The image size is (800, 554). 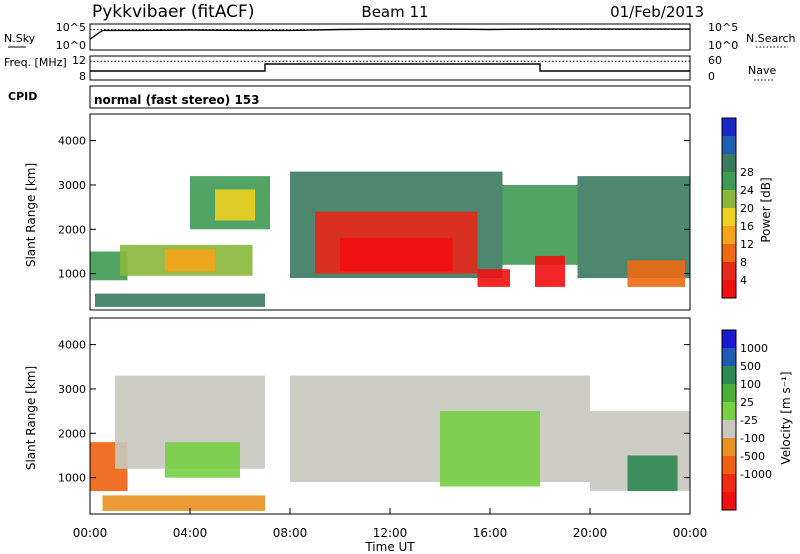 I want to click on cpid-value: normal (fast stereo) 153, so click(x=177, y=100).